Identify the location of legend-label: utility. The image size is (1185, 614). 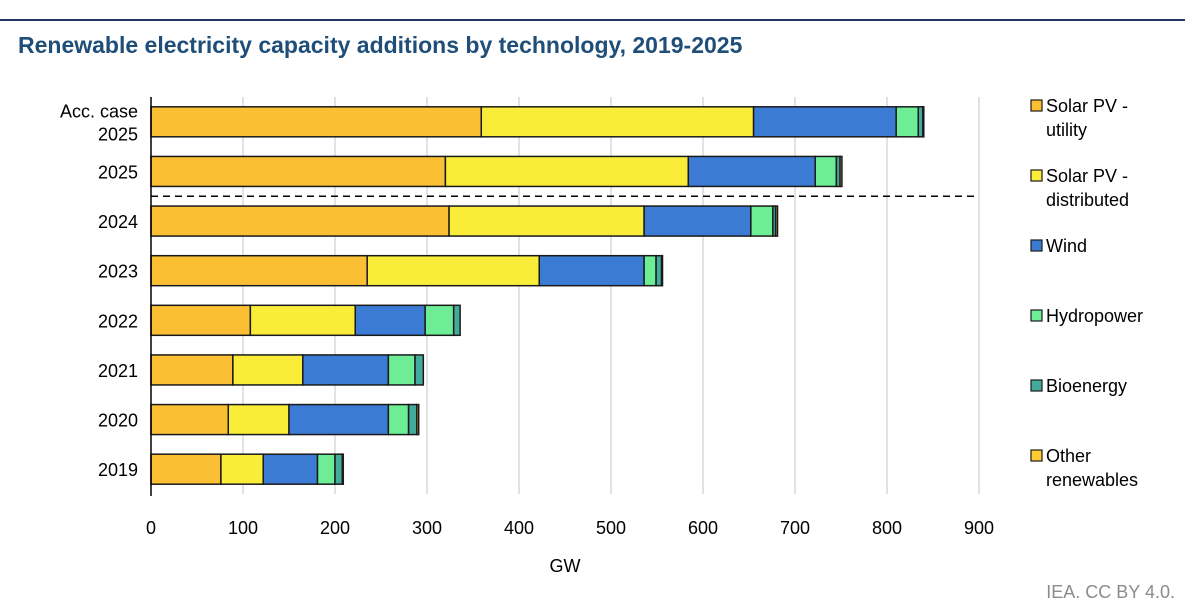
(1066, 130).